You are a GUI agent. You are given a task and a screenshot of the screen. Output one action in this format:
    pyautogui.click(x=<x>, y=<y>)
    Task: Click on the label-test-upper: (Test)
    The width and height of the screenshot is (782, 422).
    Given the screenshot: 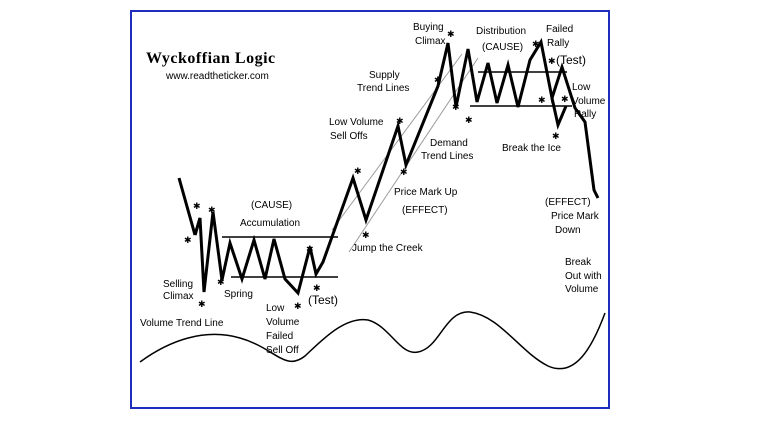 What is the action you would take?
    pyautogui.click(x=571, y=60)
    